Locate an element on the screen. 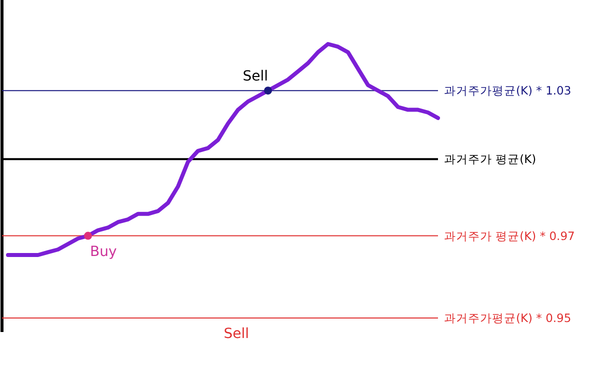 The width and height of the screenshot is (602, 367). ref-line-label: 과거주가평균(K) * 1.03 is located at coordinates (508, 91).